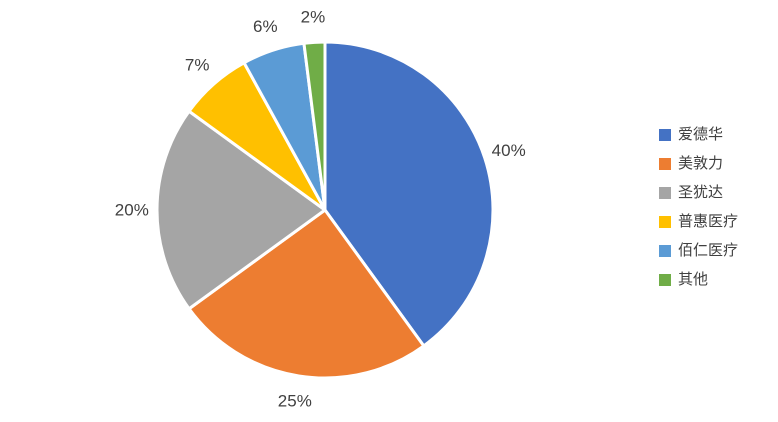 This screenshot has height=422, width=778. Describe the element at coordinates (701, 134) in the screenshot. I see `legend-label: 爱德华` at that location.